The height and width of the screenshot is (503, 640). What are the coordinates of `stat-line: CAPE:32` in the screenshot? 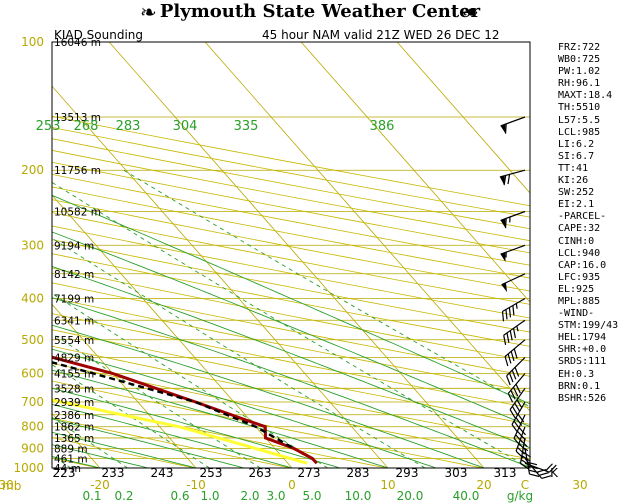 It's located at (579, 229).